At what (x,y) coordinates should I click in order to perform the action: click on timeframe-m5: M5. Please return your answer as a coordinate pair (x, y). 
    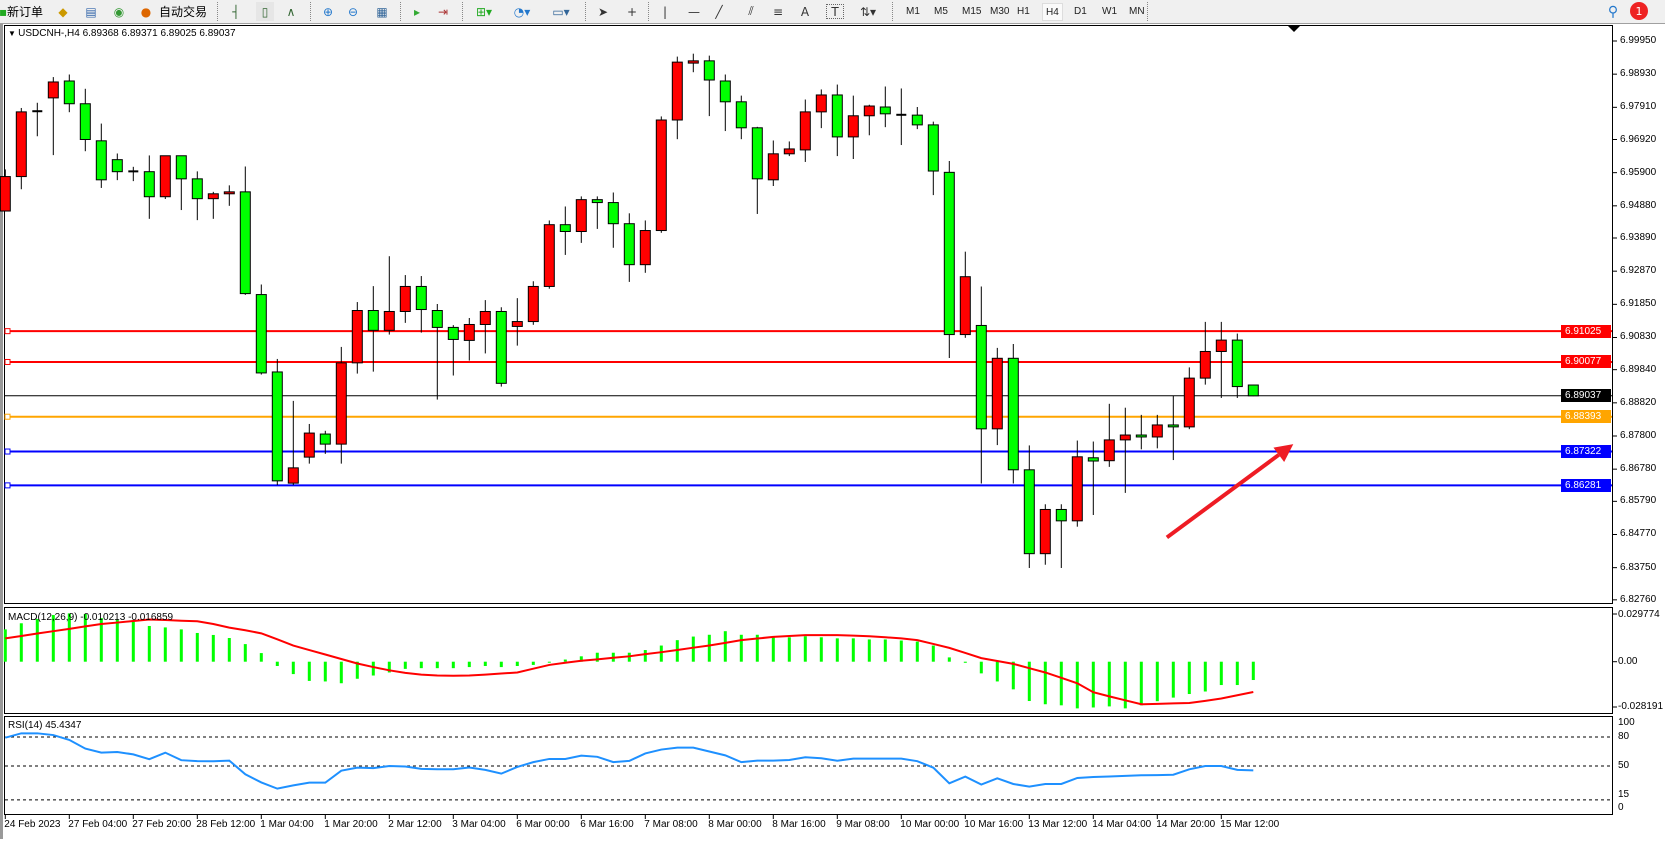
    Looking at the image, I should click on (941, 11).